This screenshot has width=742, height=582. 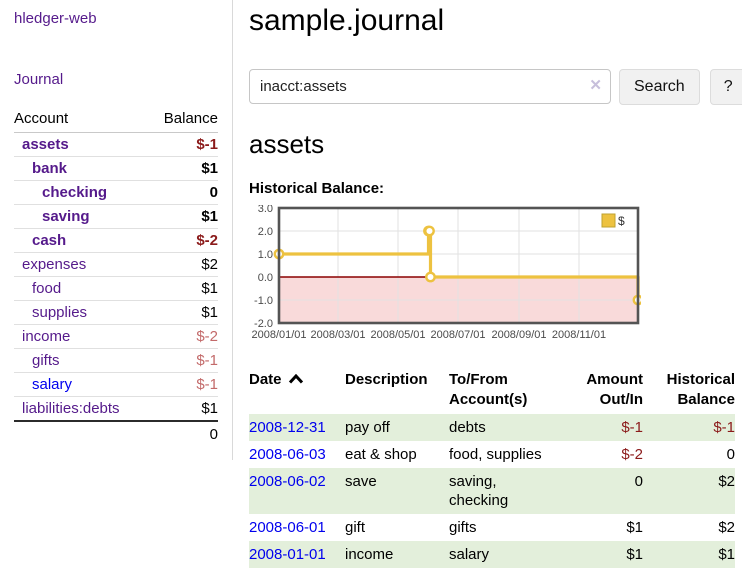 What do you see at coordinates (632, 454) in the screenshot?
I see `transaction-amount: $-2` at bounding box center [632, 454].